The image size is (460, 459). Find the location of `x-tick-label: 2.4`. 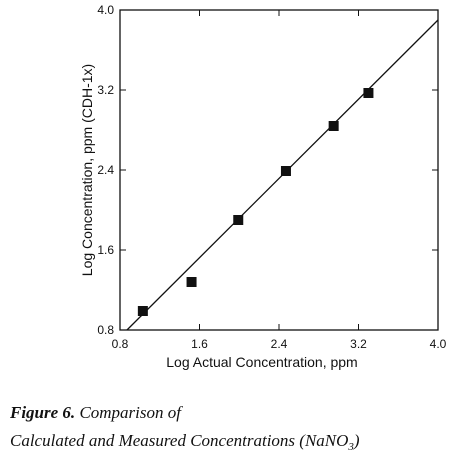

x-tick-label: 2.4 is located at coordinates (279, 344).